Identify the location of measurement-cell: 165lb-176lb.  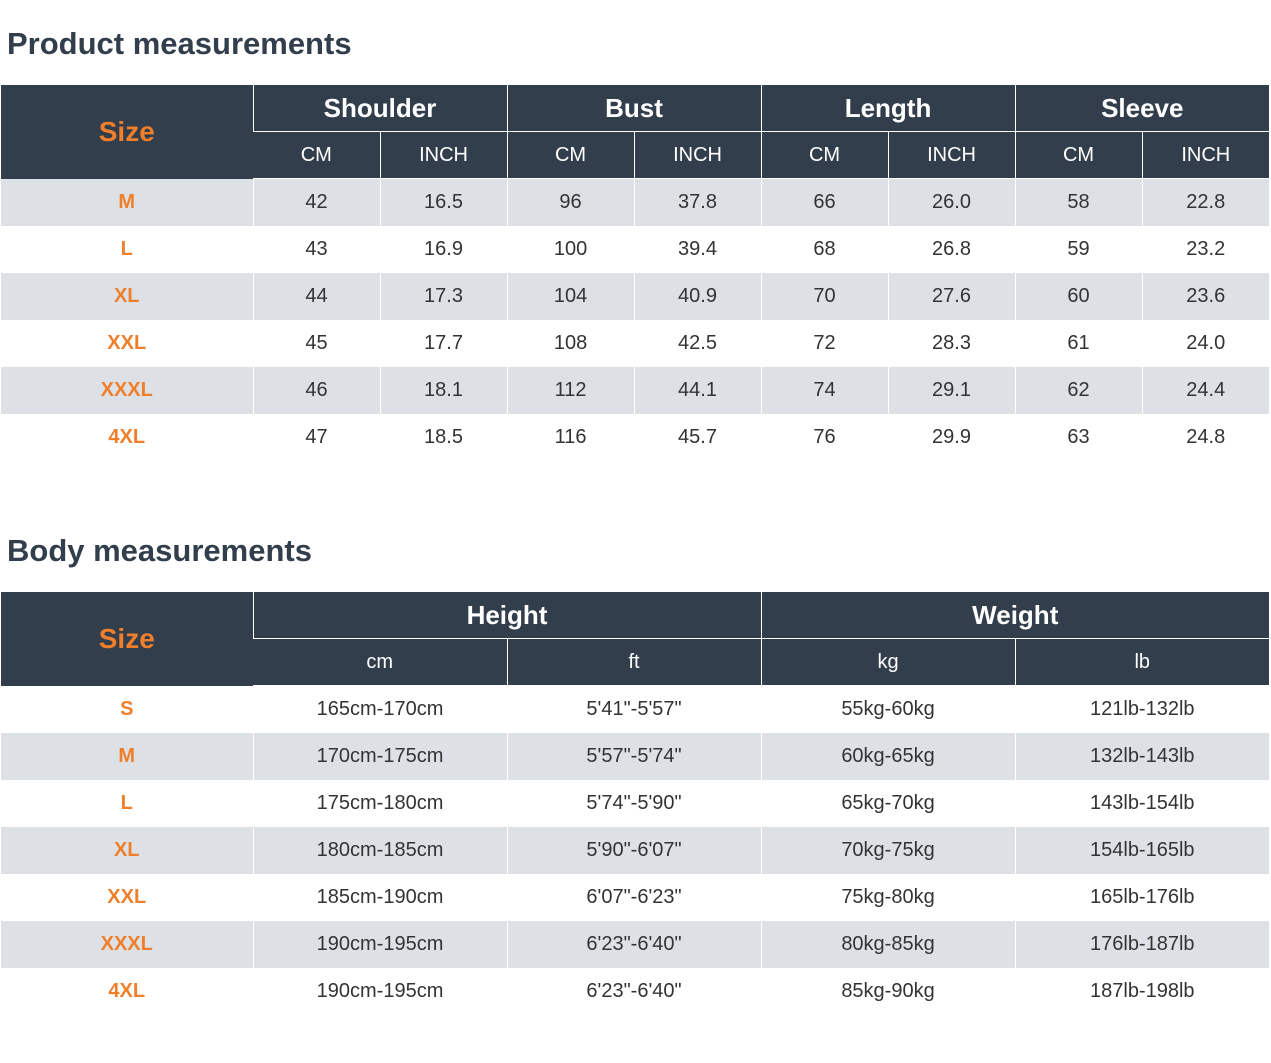
(1142, 897).